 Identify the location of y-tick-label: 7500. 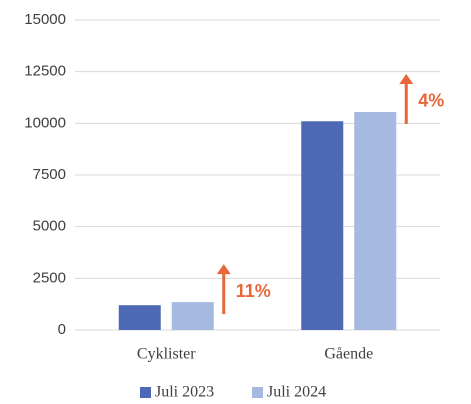
(49, 174).